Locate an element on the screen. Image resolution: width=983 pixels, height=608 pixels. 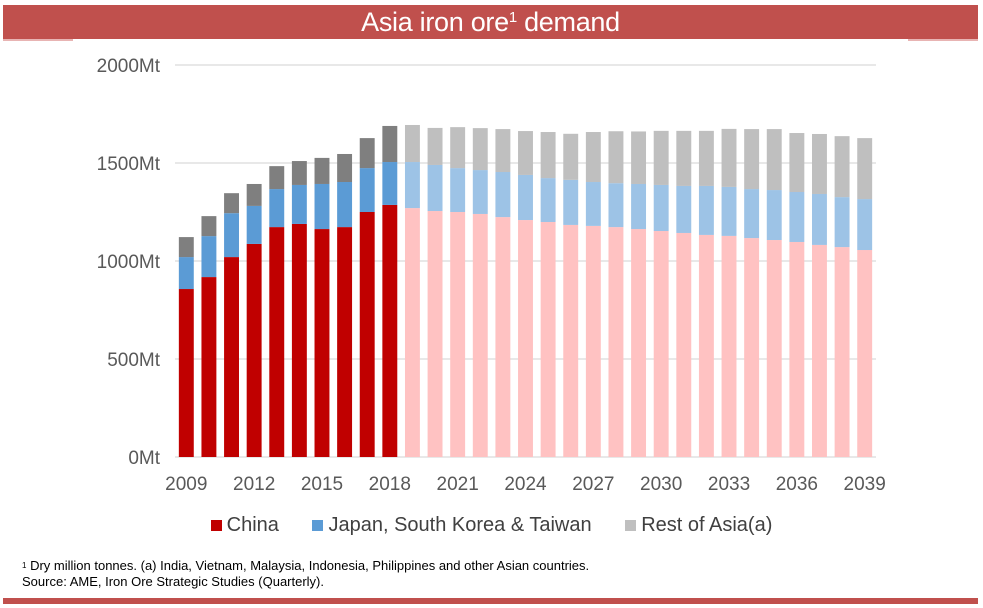
bar-jskt-2035 is located at coordinates (774, 215).